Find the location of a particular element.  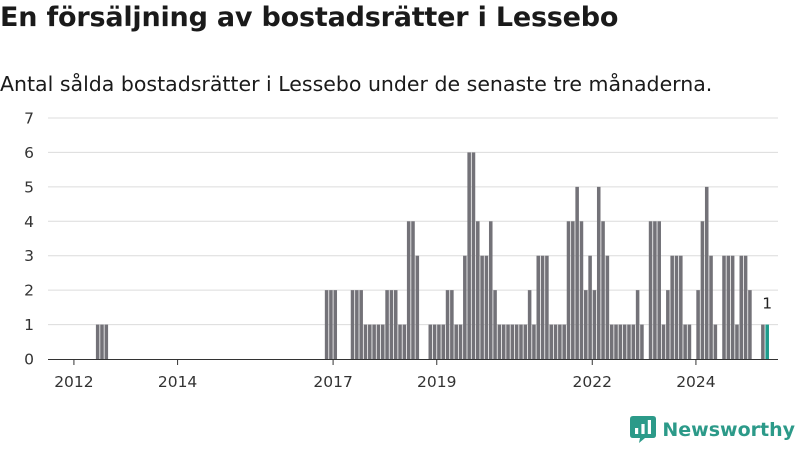

bar-latest is located at coordinates (767, 341).